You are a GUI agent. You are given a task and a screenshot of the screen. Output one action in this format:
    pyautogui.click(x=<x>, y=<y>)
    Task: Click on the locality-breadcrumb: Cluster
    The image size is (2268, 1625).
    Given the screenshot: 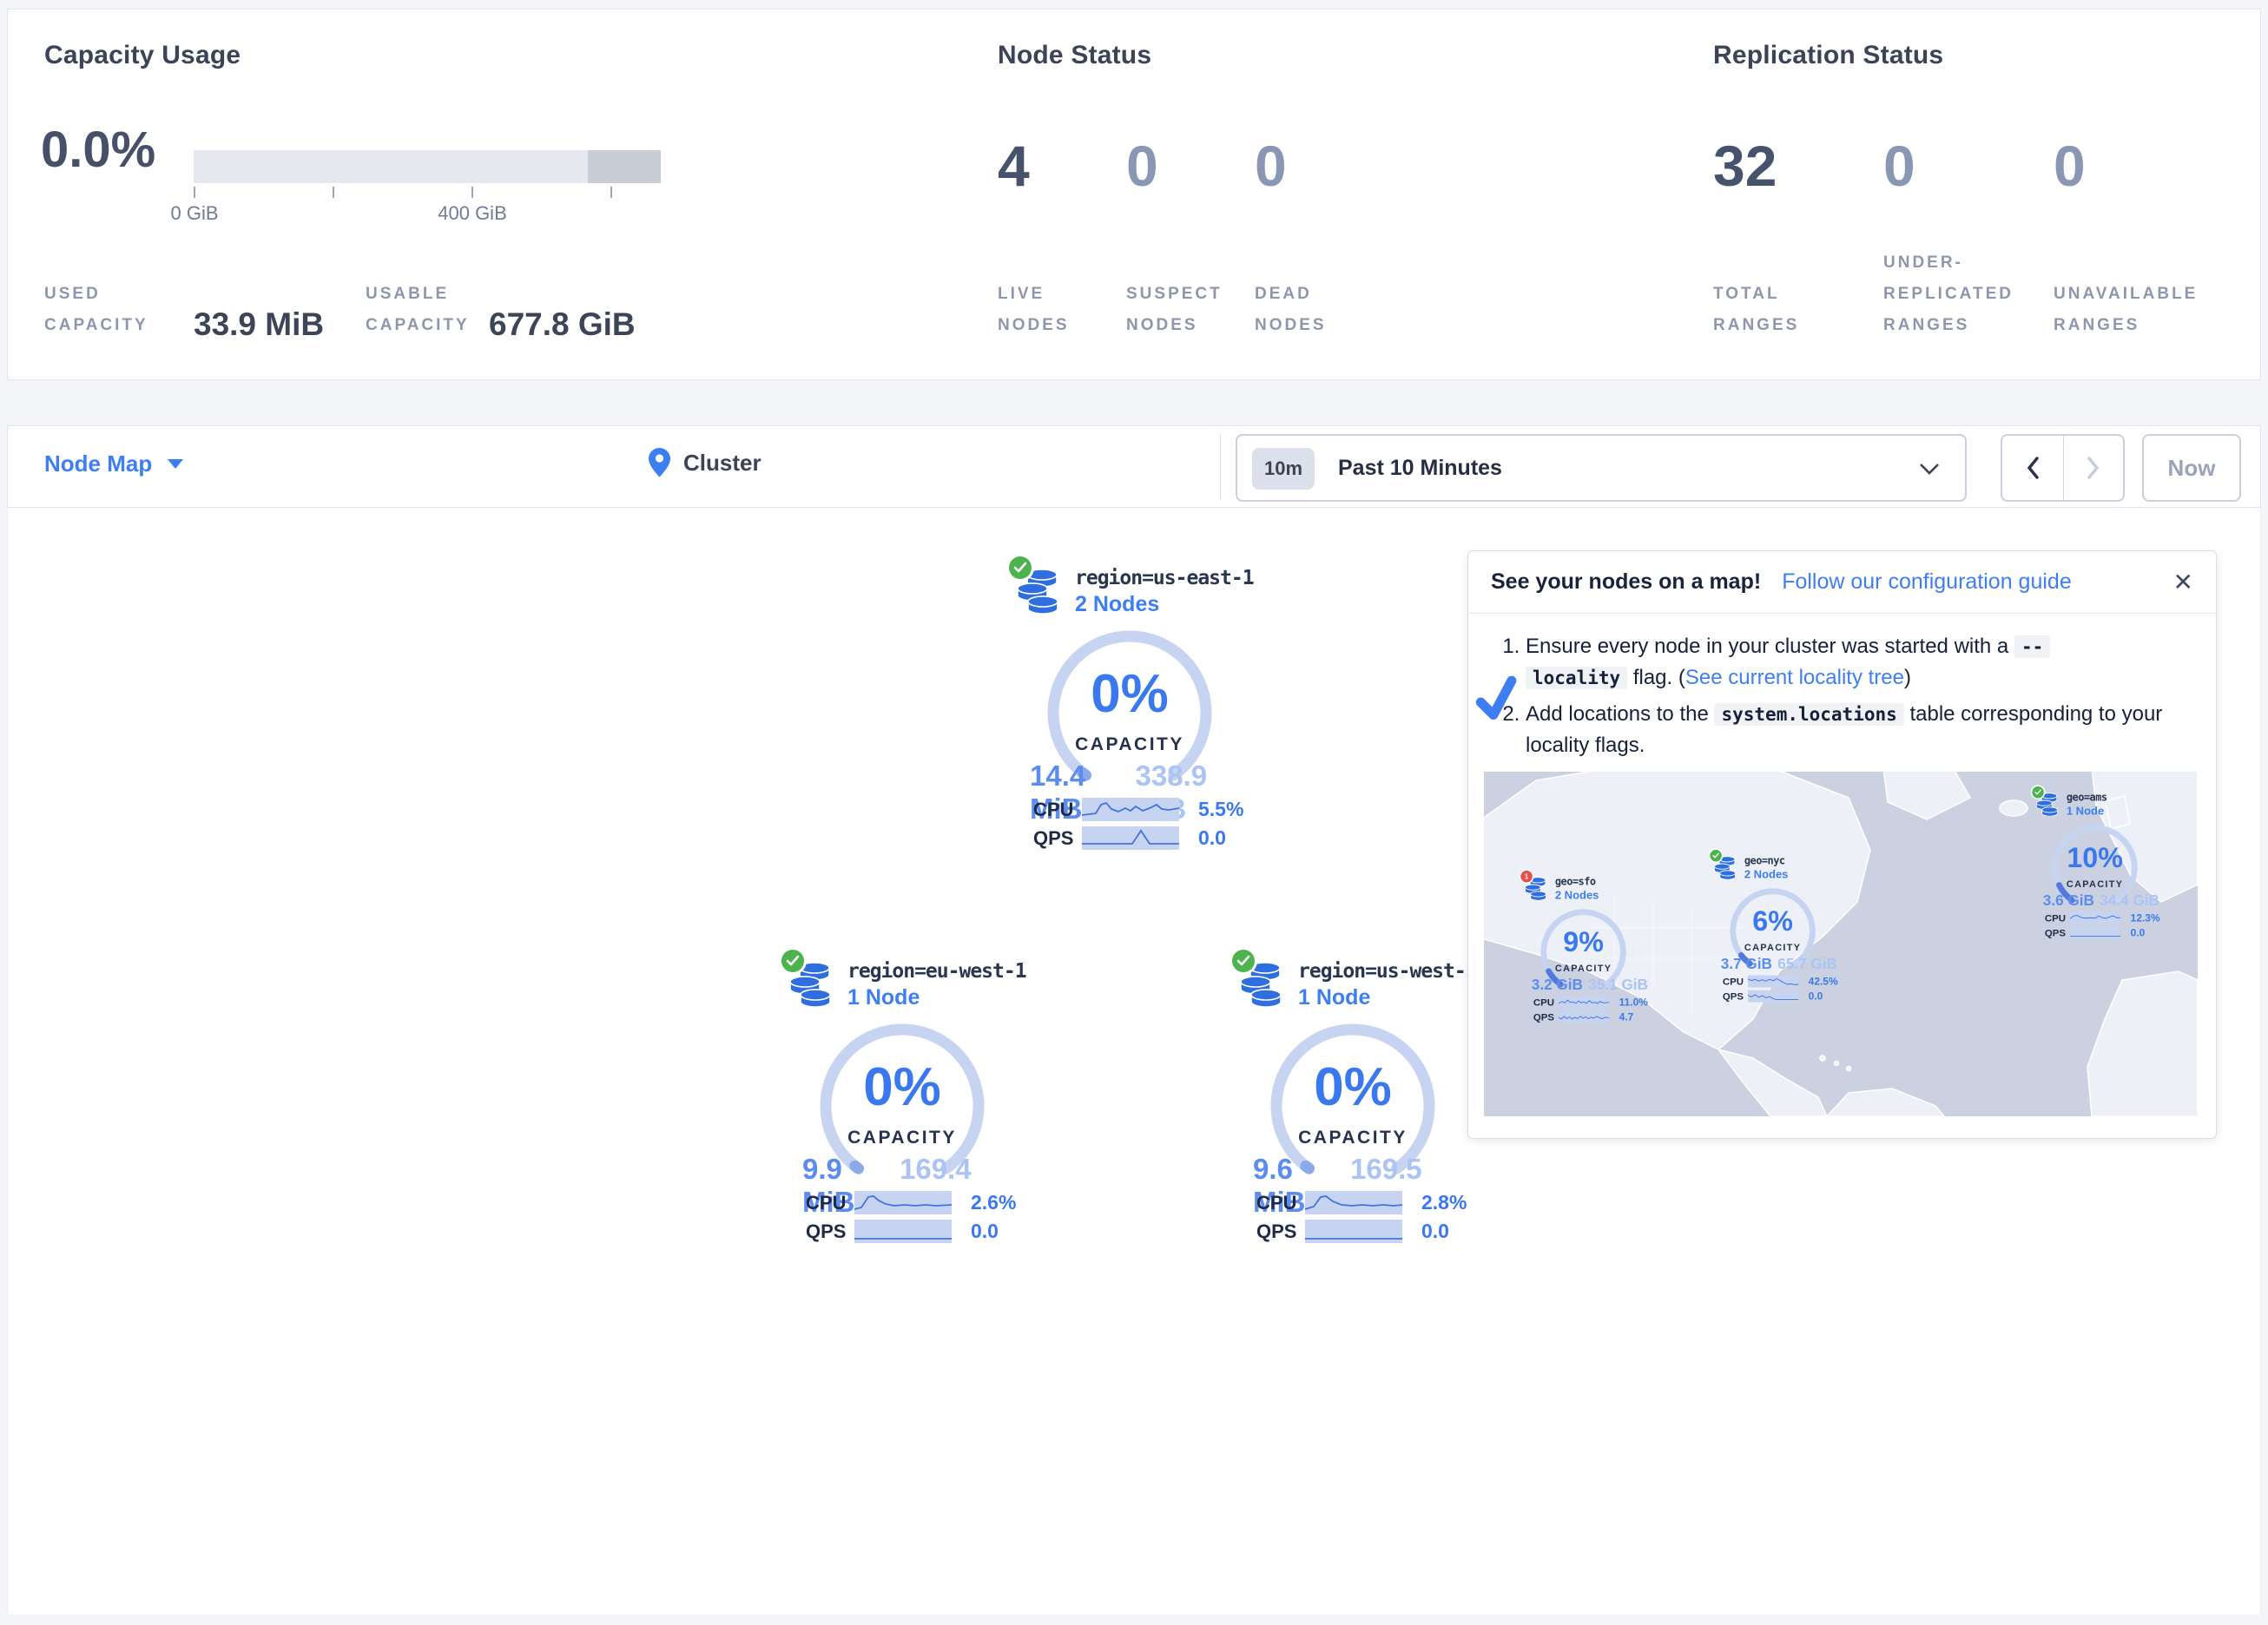 What is the action you would take?
    pyautogui.click(x=705, y=462)
    